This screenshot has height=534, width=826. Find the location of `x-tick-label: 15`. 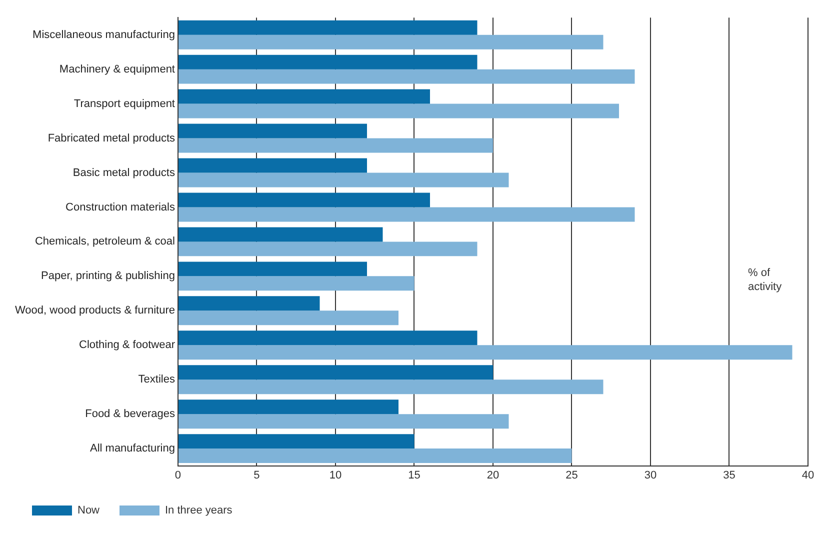

x-tick-label: 15 is located at coordinates (414, 475).